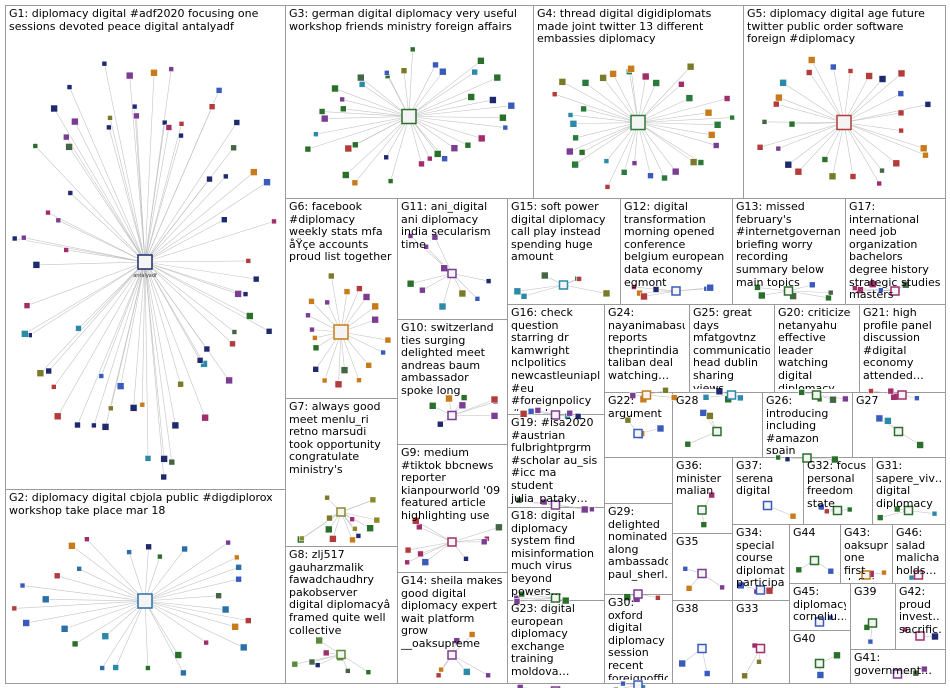 The width and height of the screenshot is (950, 688). Describe the element at coordinates (341, 332) in the screenshot. I see `hub-vertex-g6` at that location.